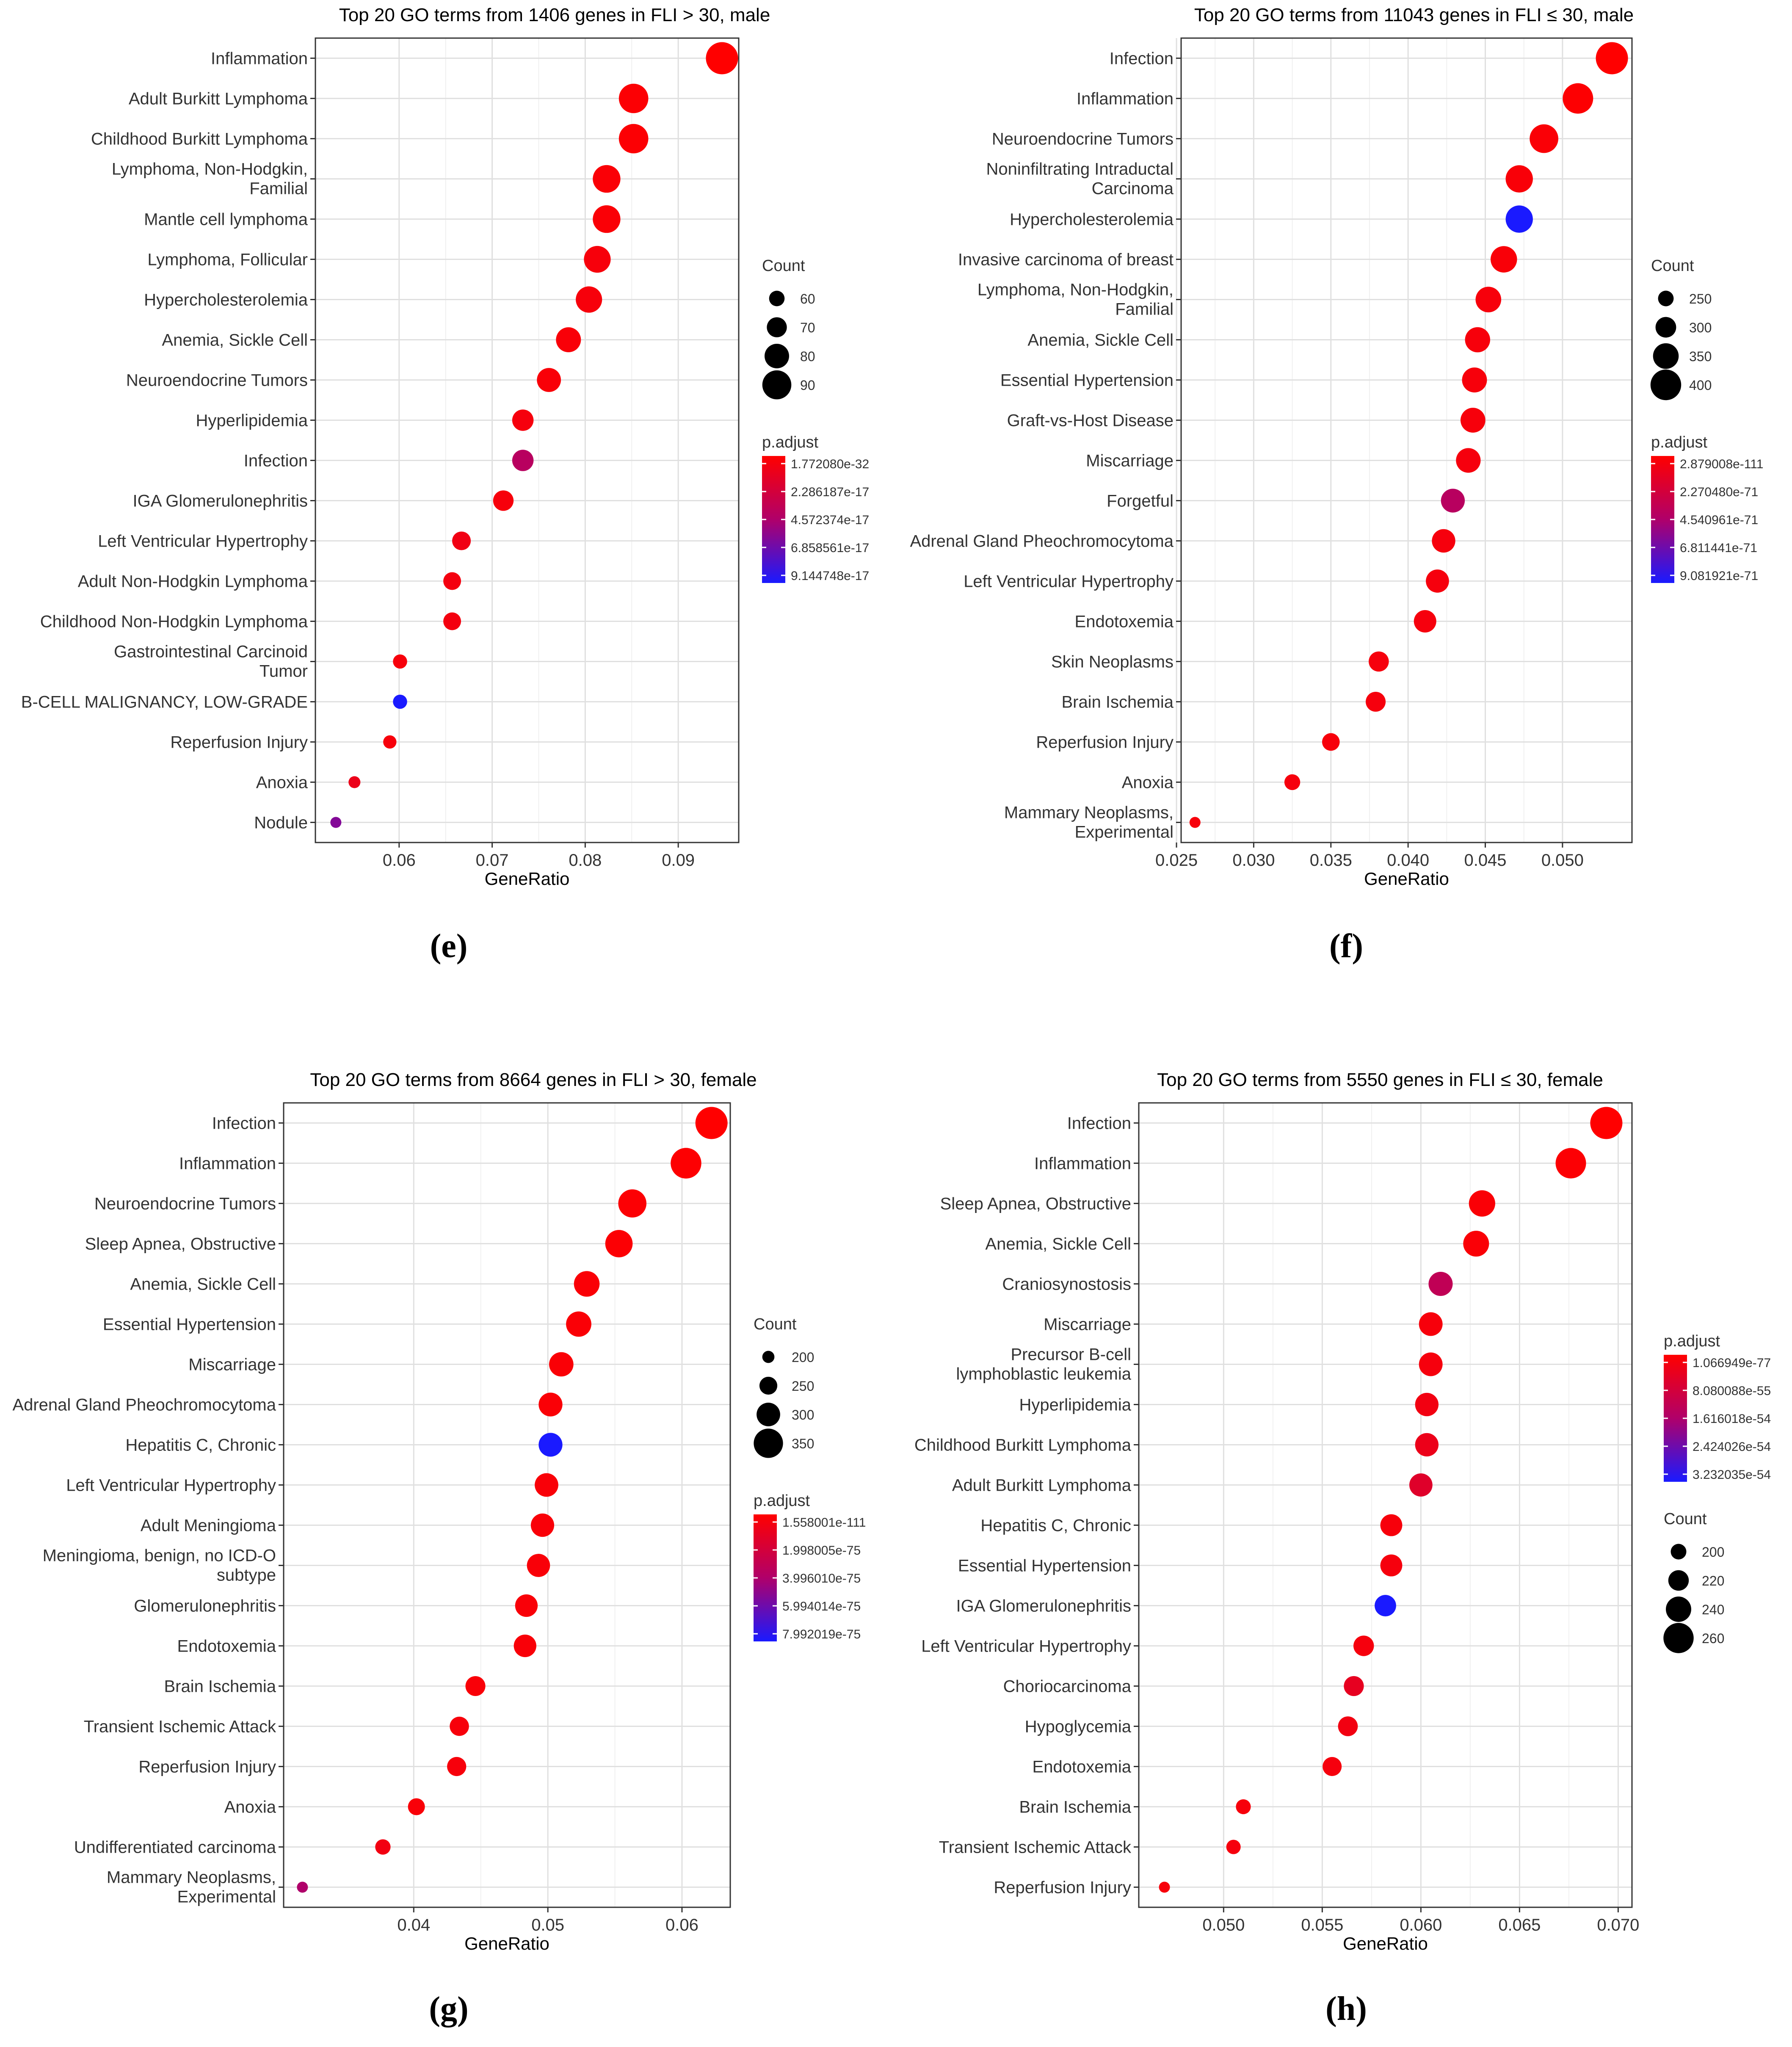 Image resolution: width=1792 pixels, height=2047 pixels. I want to click on color-legend-label: 2.879008e-111, so click(1721, 464).